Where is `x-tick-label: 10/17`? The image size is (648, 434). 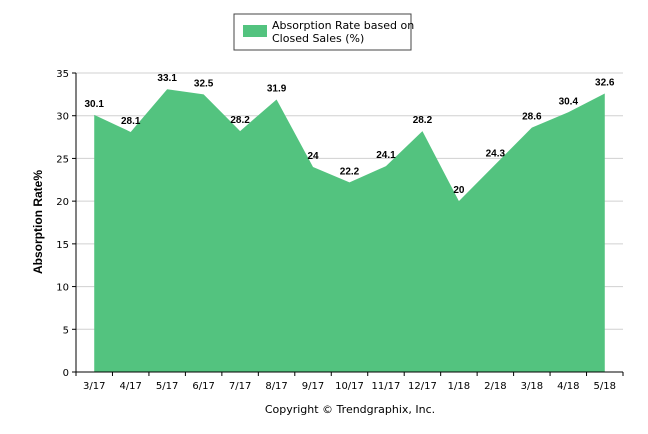 x-tick-label: 10/17 is located at coordinates (349, 386).